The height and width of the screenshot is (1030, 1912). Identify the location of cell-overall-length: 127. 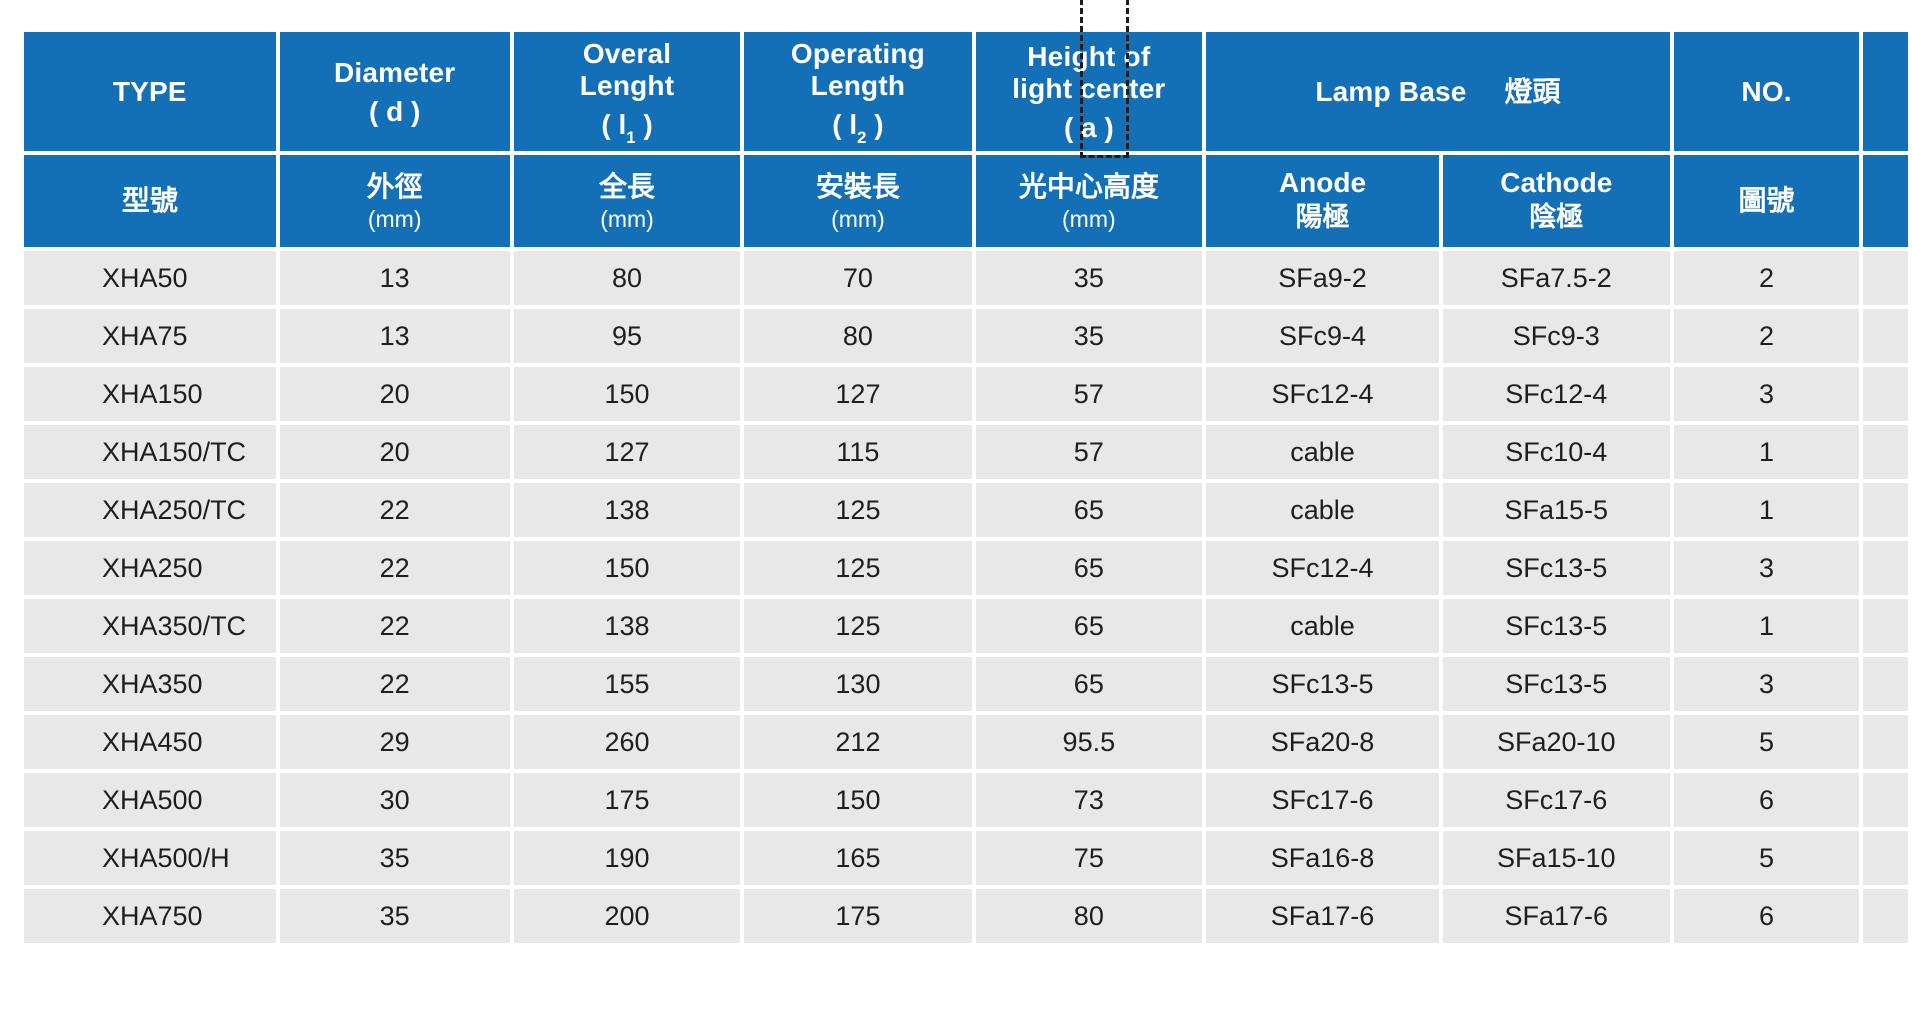
(627, 452).